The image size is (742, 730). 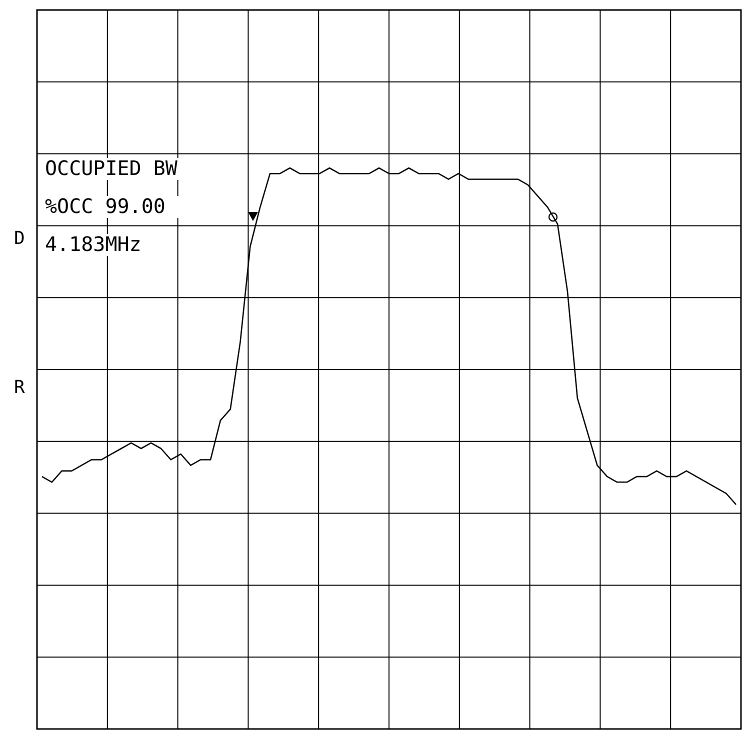 What do you see at coordinates (19, 387) in the screenshot?
I see `text: R` at bounding box center [19, 387].